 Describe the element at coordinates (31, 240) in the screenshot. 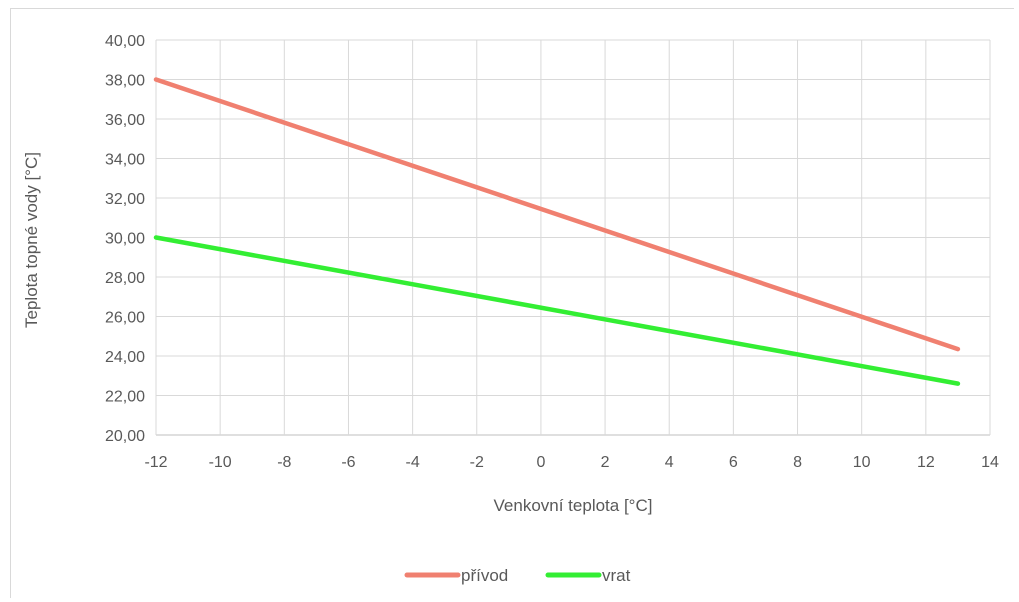

I see `y-axis-title: Teplota topné vody [°C]` at that location.